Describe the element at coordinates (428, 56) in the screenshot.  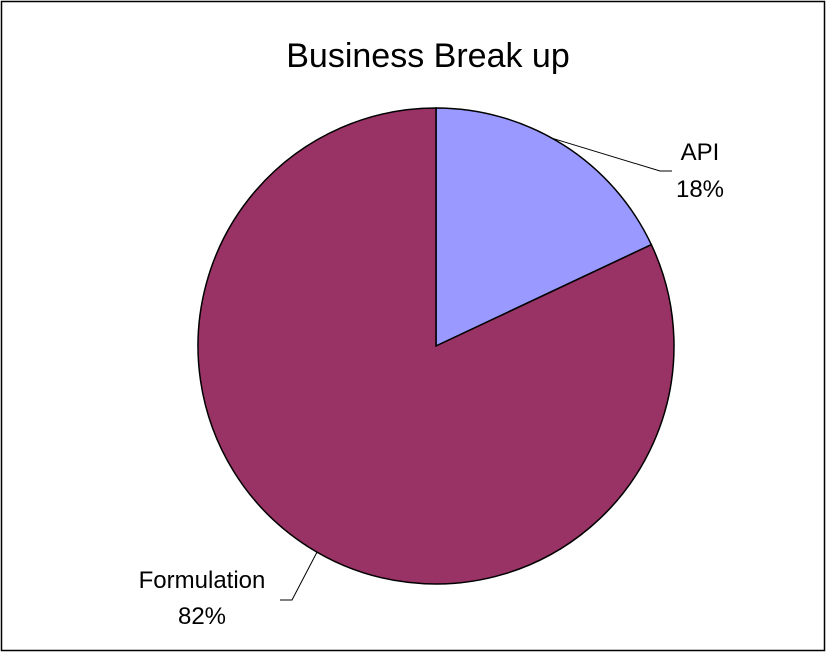
I see `chart-title: Business Break up` at that location.